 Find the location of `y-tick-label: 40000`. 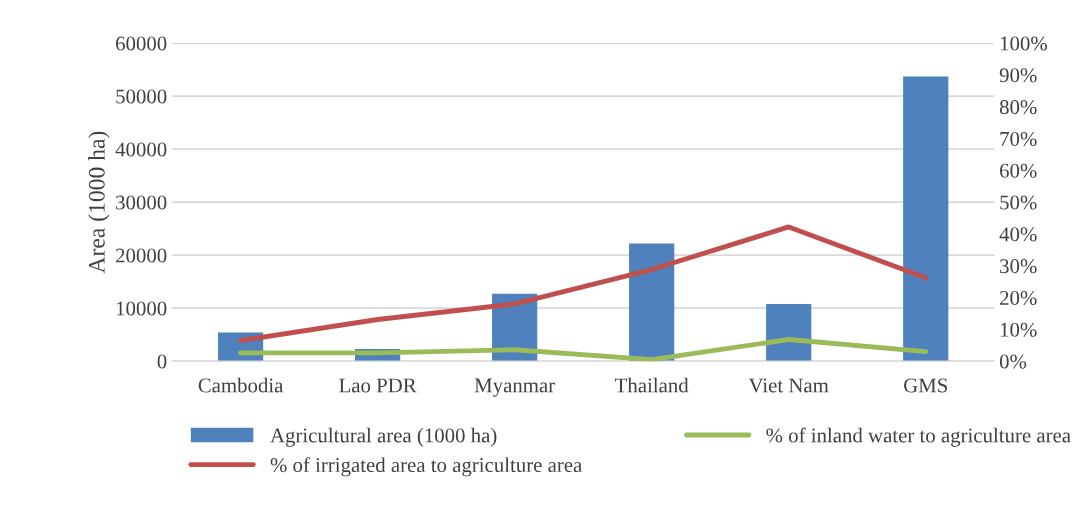

y-tick-label: 40000 is located at coordinates (141, 149).